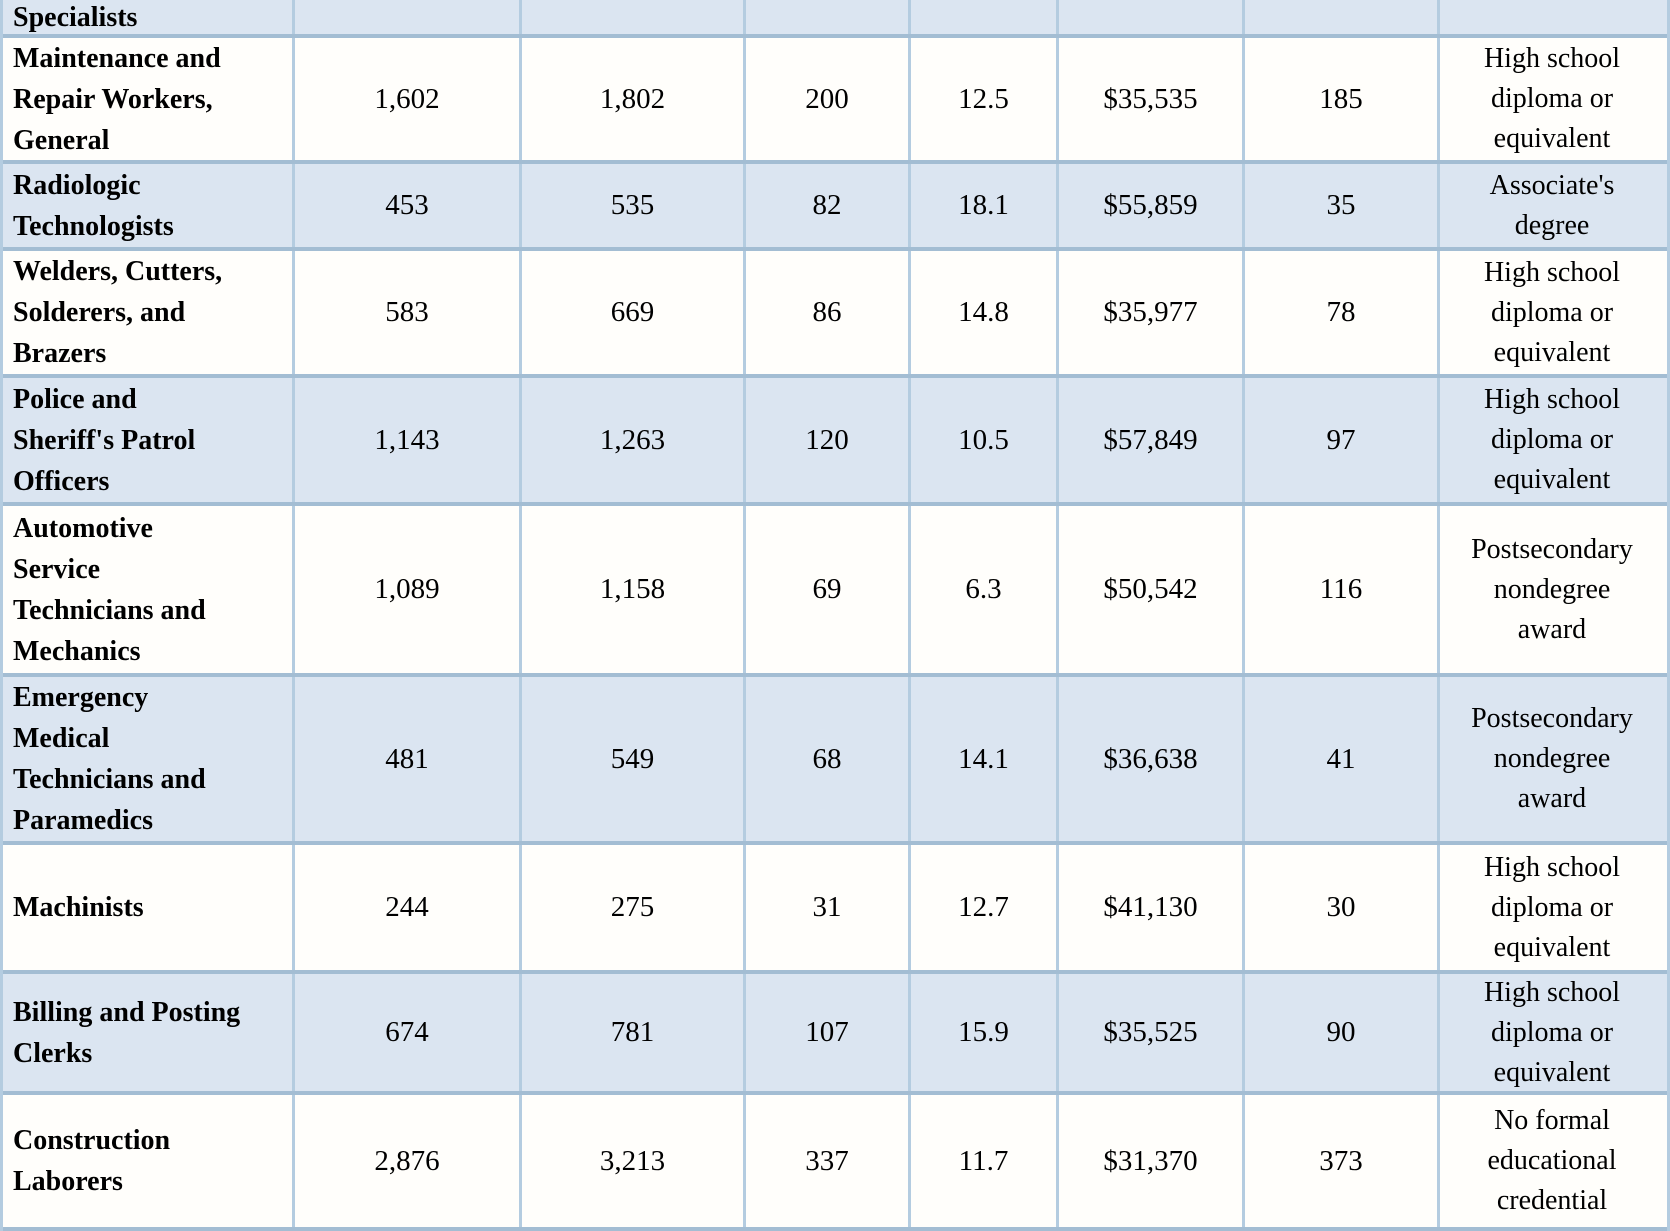 The width and height of the screenshot is (1670, 1231). I want to click on value-cell: 3,213, so click(634, 1161).